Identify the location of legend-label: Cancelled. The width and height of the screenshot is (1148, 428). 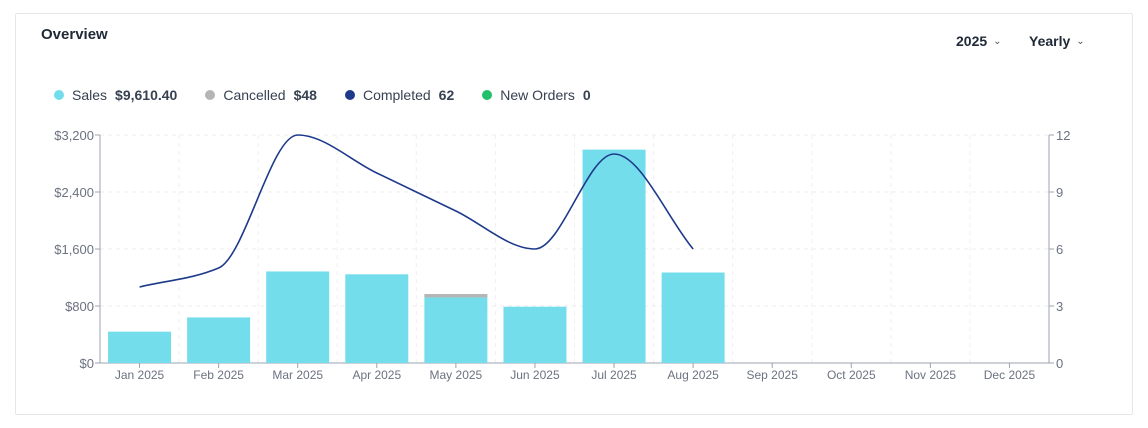
(254, 95).